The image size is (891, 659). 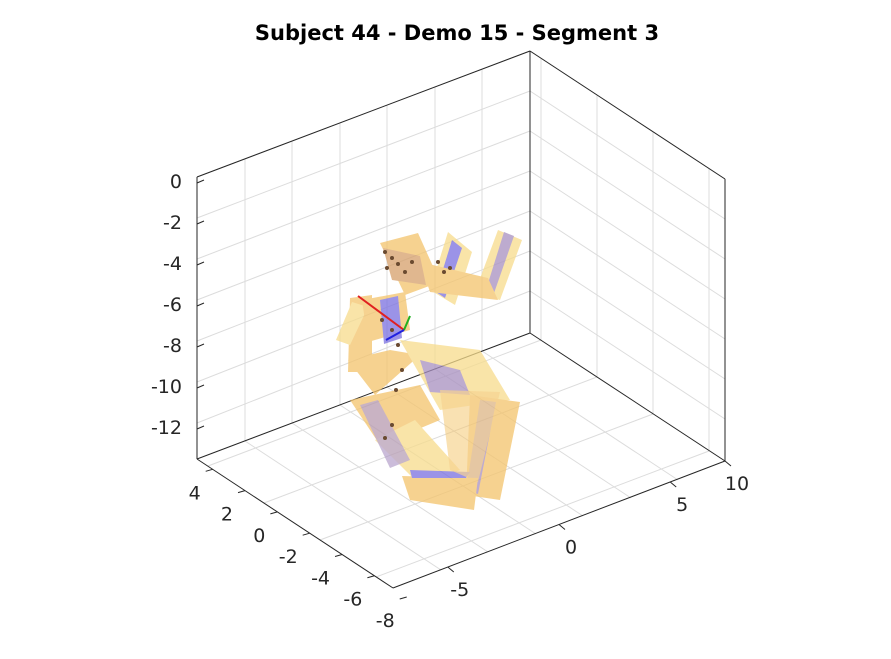 I want to click on y-tick-label: -6, so click(x=352, y=600).